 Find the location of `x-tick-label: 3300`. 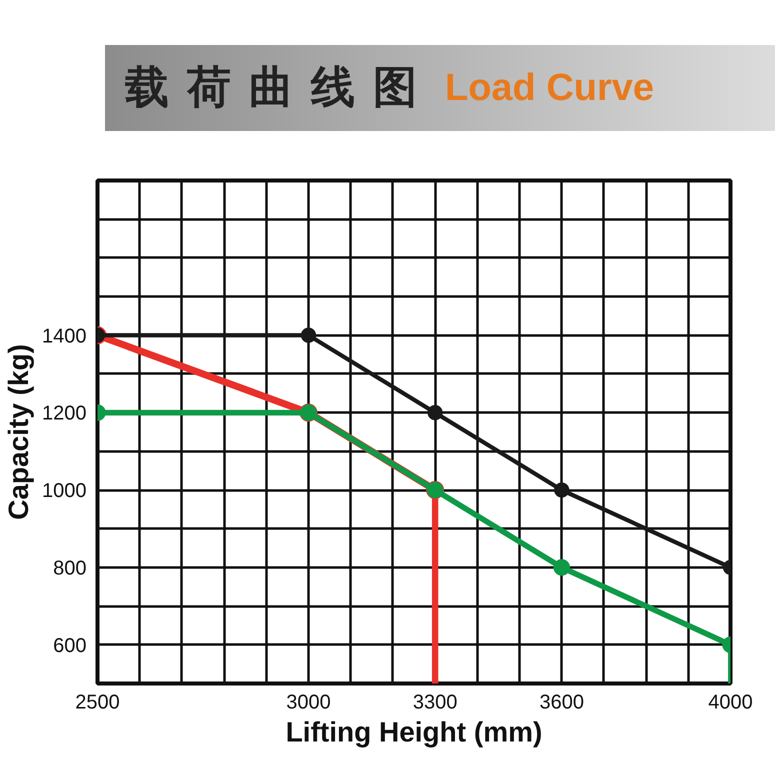

x-tick-label: 3300 is located at coordinates (435, 703).